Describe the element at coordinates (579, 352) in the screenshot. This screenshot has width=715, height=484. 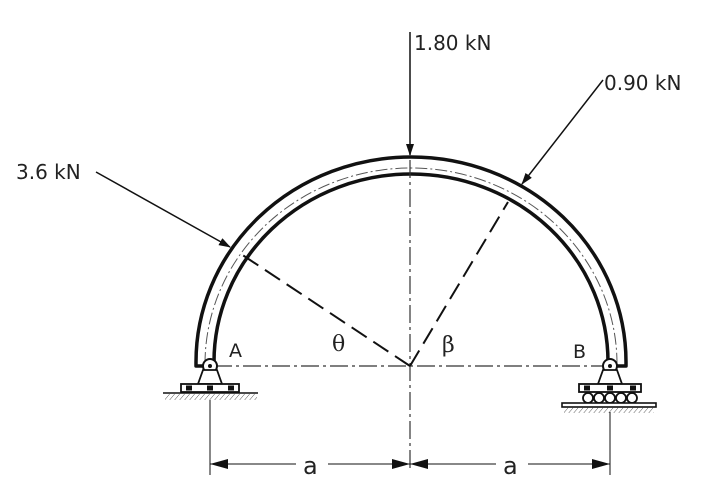
I see `support-label-b: B` at that location.